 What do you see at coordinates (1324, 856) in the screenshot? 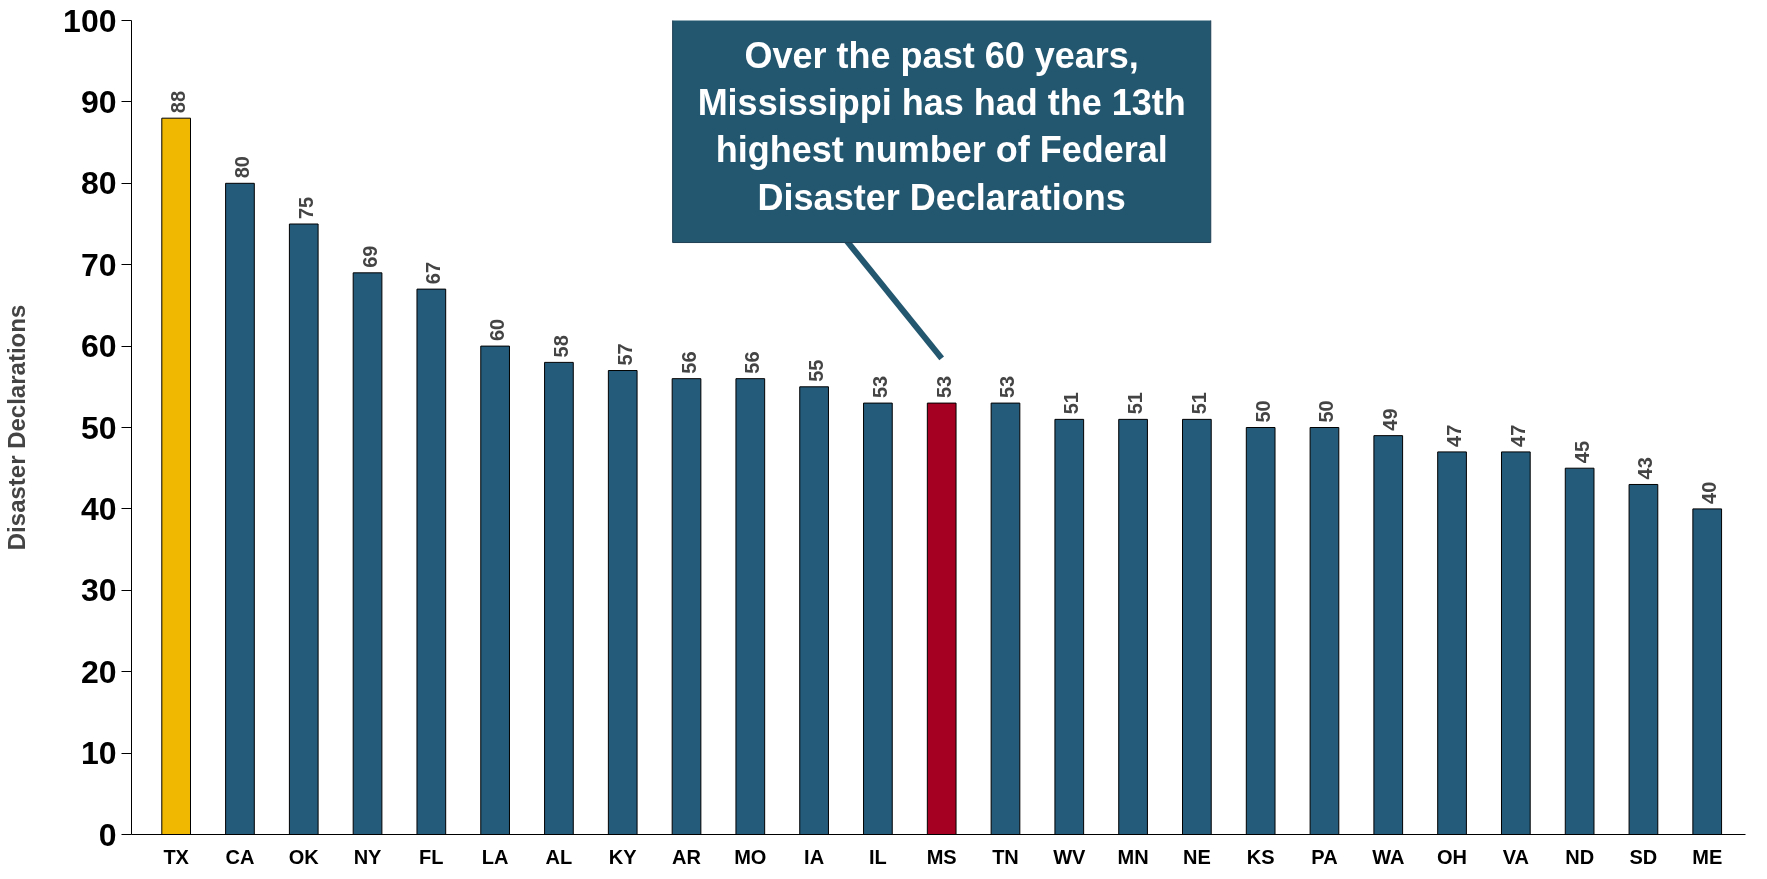
I see `x-tick-label: PA` at bounding box center [1324, 856].